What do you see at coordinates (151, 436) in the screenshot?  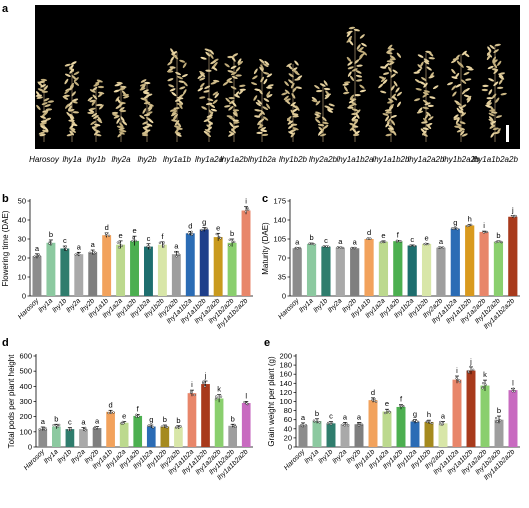 I see `bar-lhy1b2a` at bounding box center [151, 436].